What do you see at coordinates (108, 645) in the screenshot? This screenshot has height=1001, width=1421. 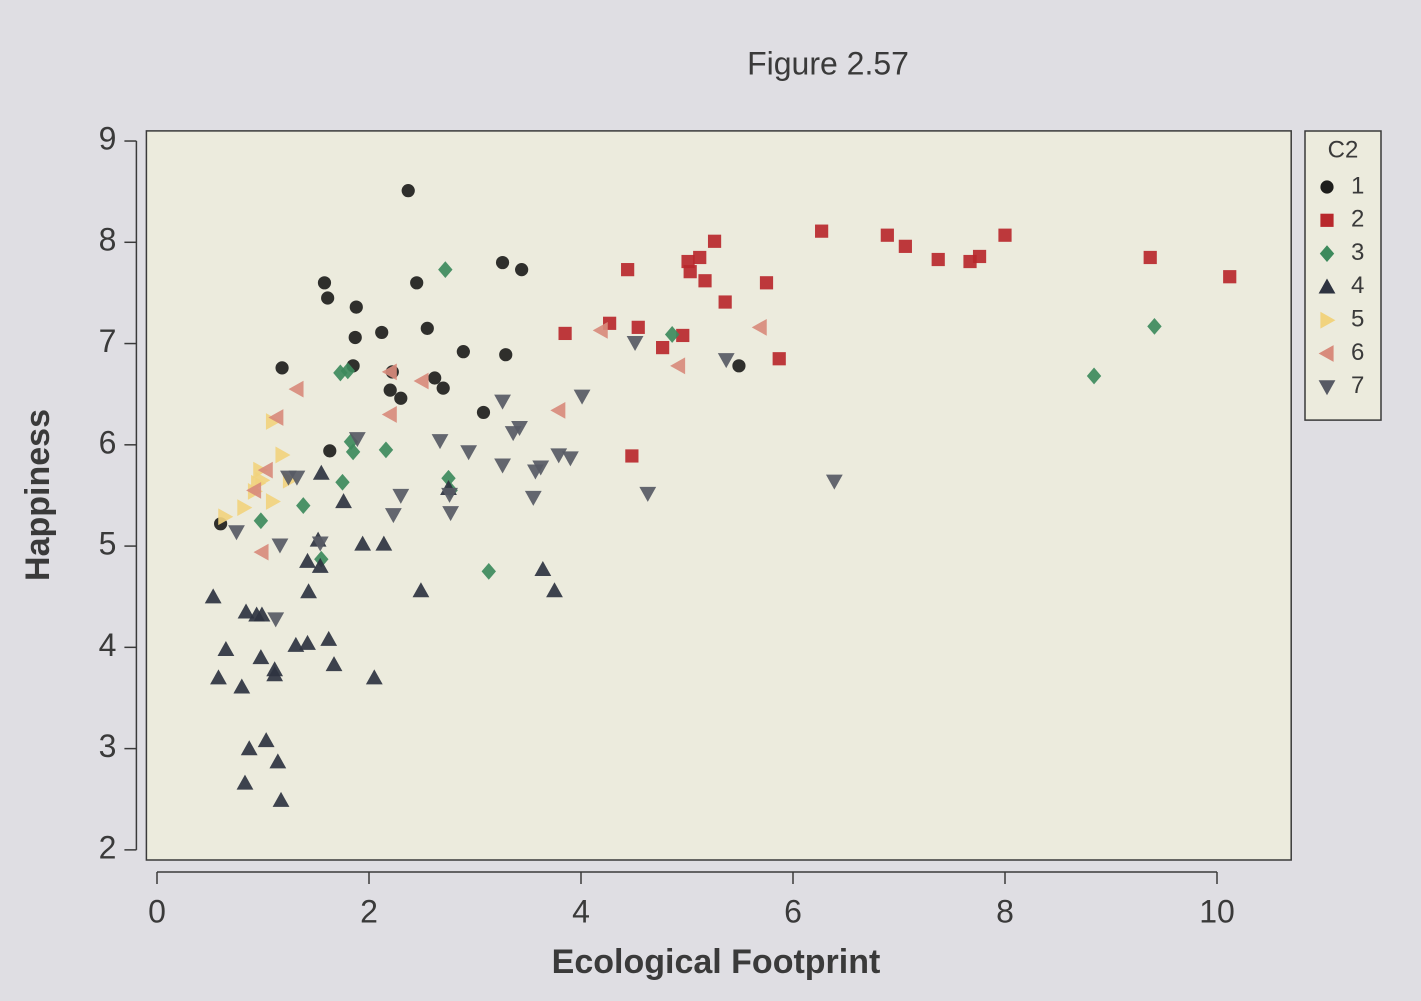 I see `y-tick-label: 4` at bounding box center [108, 645].